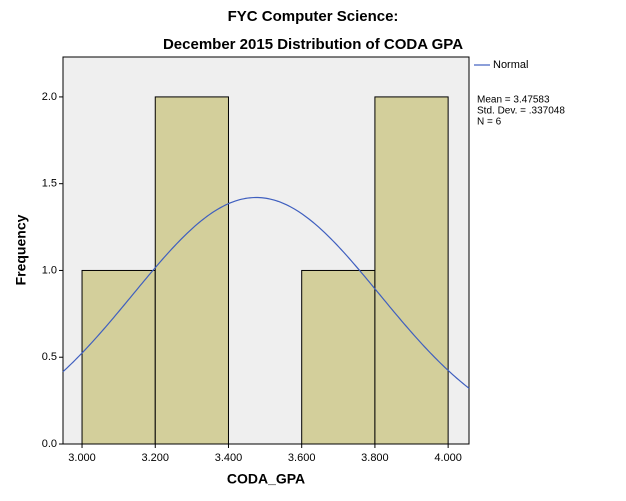 Image resolution: width=626 pixels, height=501 pixels. Describe the element at coordinates (375, 458) in the screenshot. I see `x-tick-label: 3.800` at that location.